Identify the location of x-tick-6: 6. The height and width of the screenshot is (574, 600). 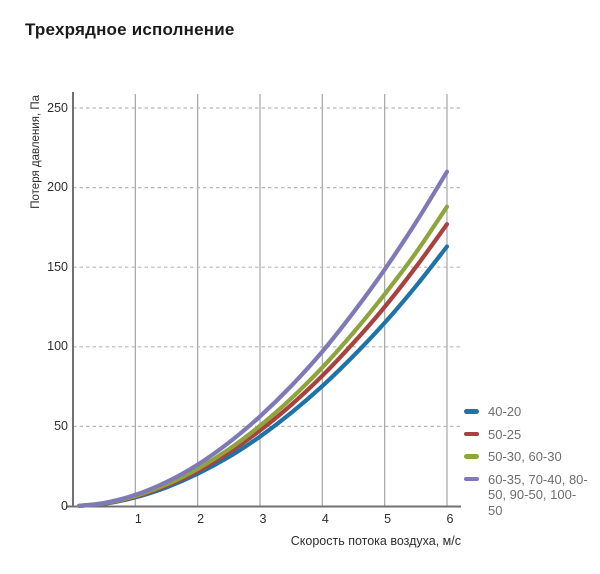
(450, 519).